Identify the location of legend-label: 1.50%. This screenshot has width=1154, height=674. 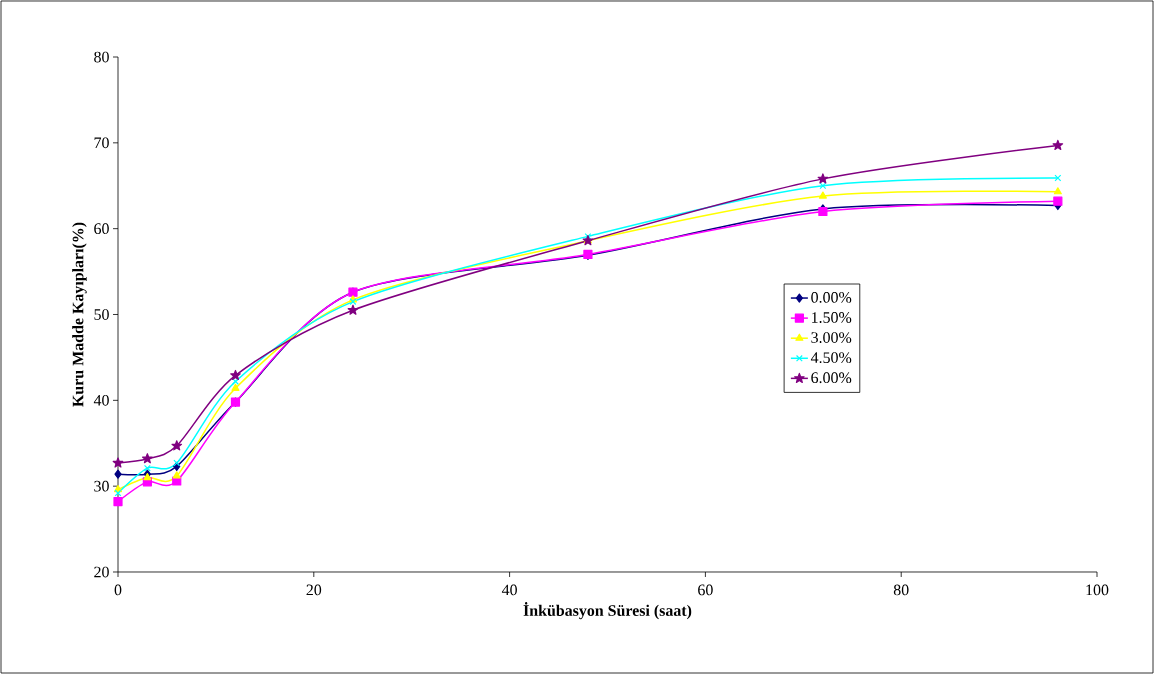
(832, 317).